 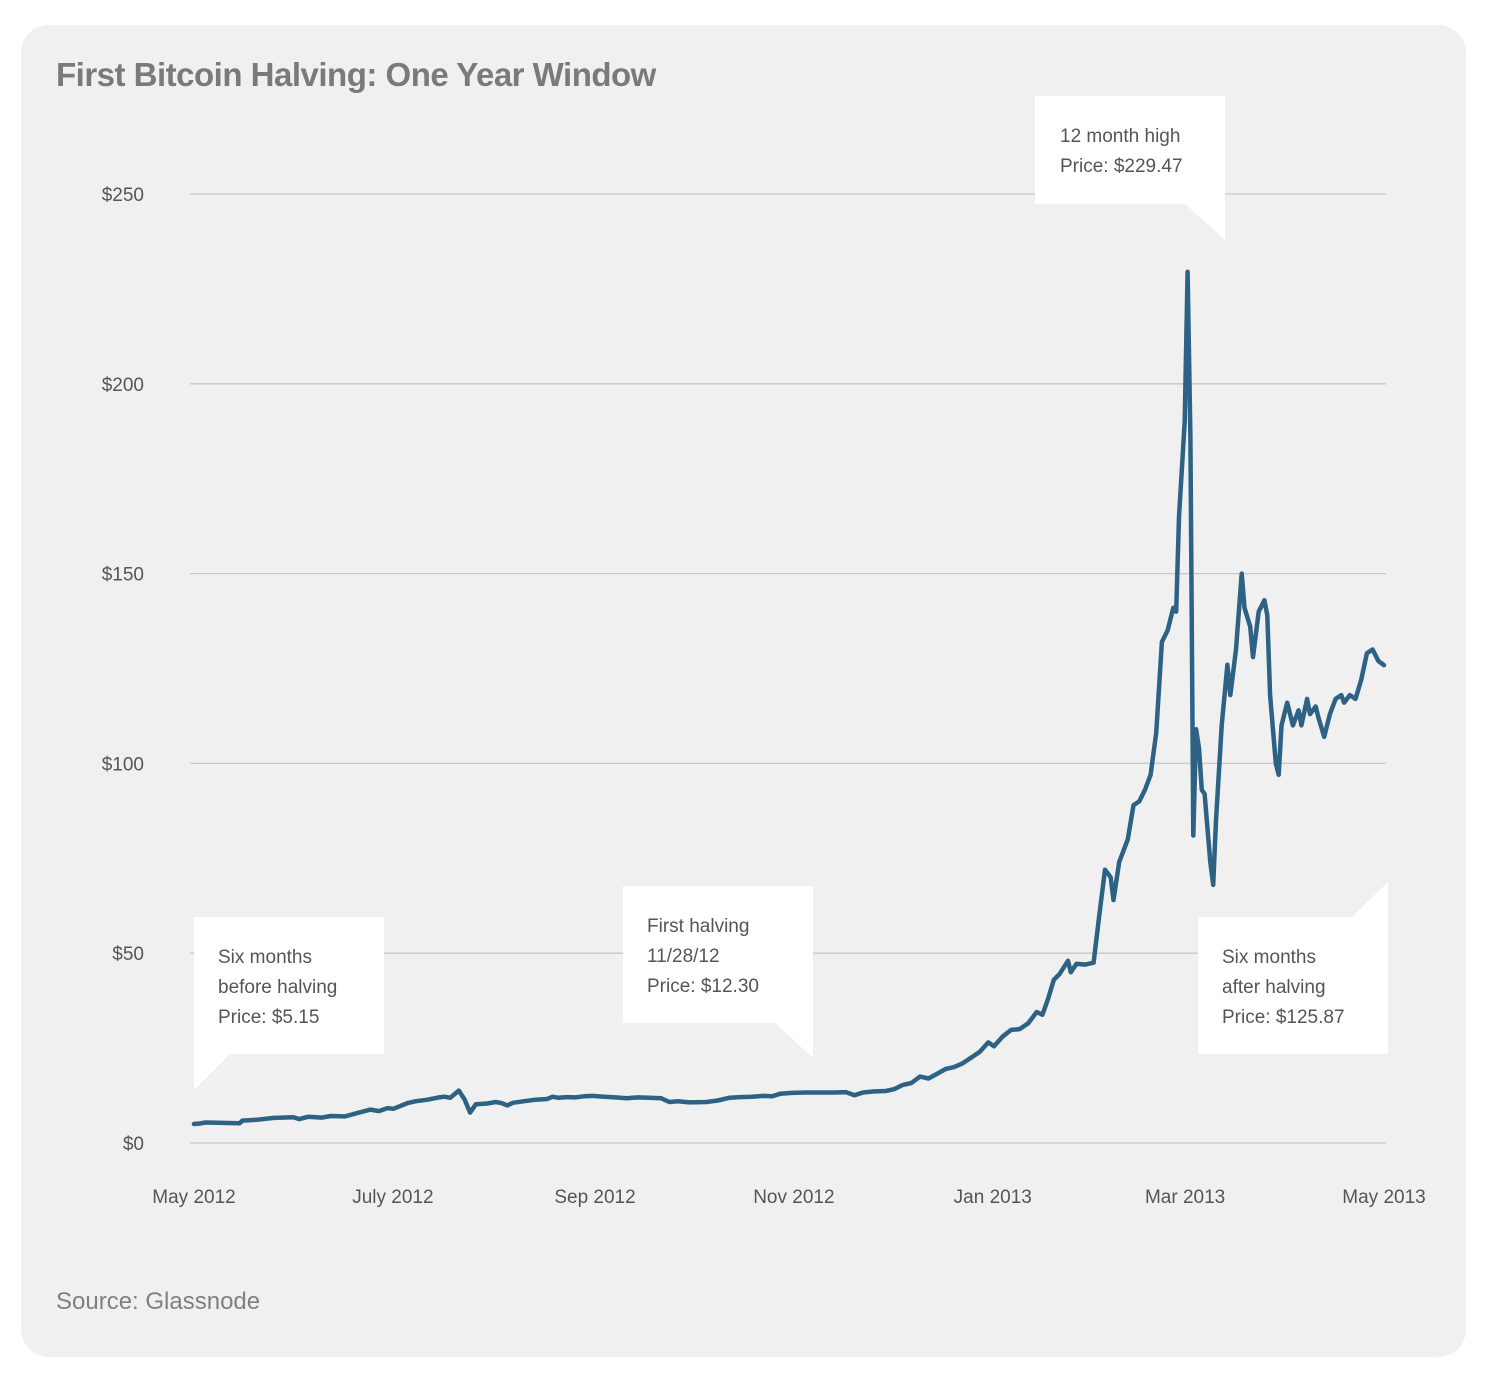 What do you see at coordinates (123, 195) in the screenshot?
I see `y-tick-label: $250` at bounding box center [123, 195].